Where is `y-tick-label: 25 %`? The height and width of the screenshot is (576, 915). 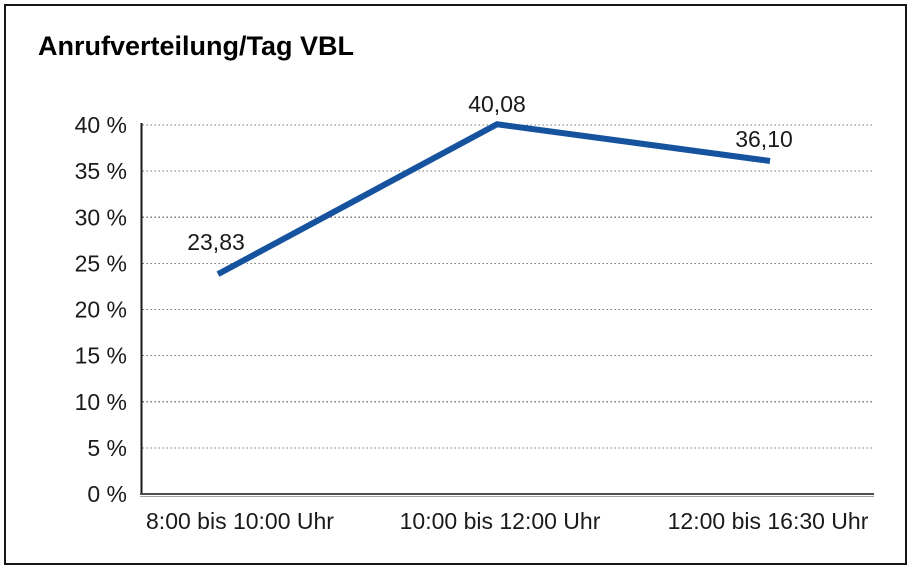 y-tick-label: 25 % is located at coordinates (101, 263).